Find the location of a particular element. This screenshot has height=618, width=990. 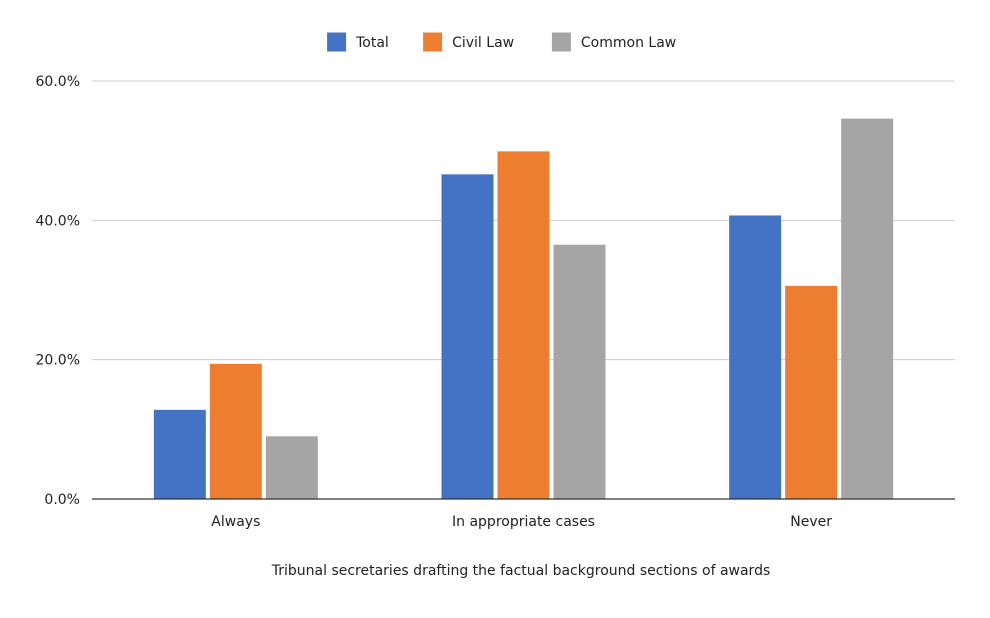

legend-label: Common Law is located at coordinates (628, 43).